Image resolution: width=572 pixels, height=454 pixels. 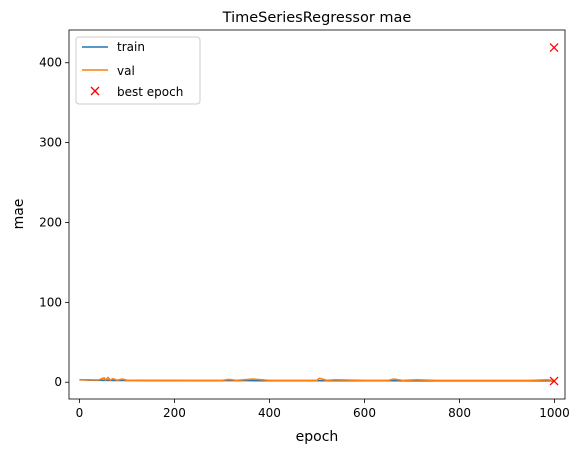 I want to click on chart-title: TimeSeriesRegressor mae, so click(x=317, y=18).